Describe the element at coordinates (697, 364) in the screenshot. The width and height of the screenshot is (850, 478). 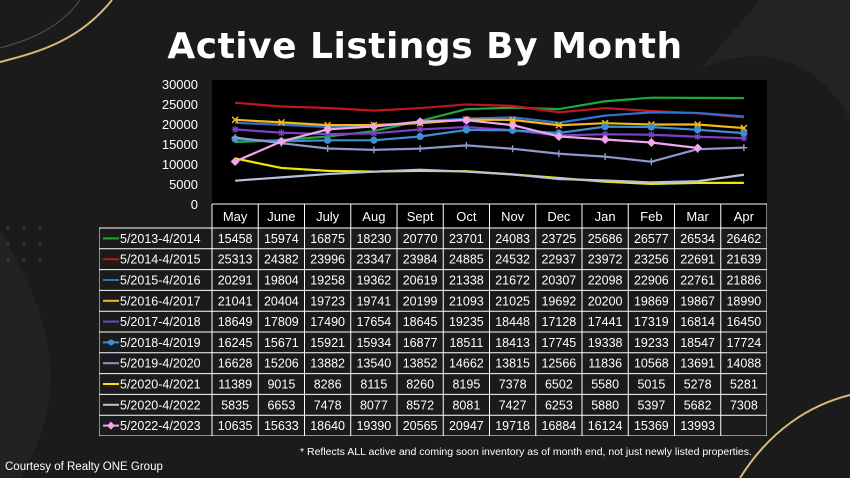
I see `data-cell: 13691` at that location.